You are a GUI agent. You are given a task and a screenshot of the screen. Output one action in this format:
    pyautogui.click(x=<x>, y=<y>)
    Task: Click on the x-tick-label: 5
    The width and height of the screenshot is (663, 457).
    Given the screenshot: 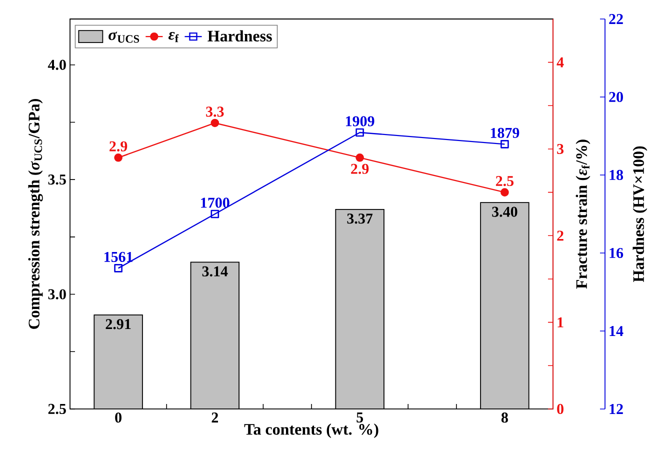 What is the action you would take?
    pyautogui.click(x=360, y=417)
    